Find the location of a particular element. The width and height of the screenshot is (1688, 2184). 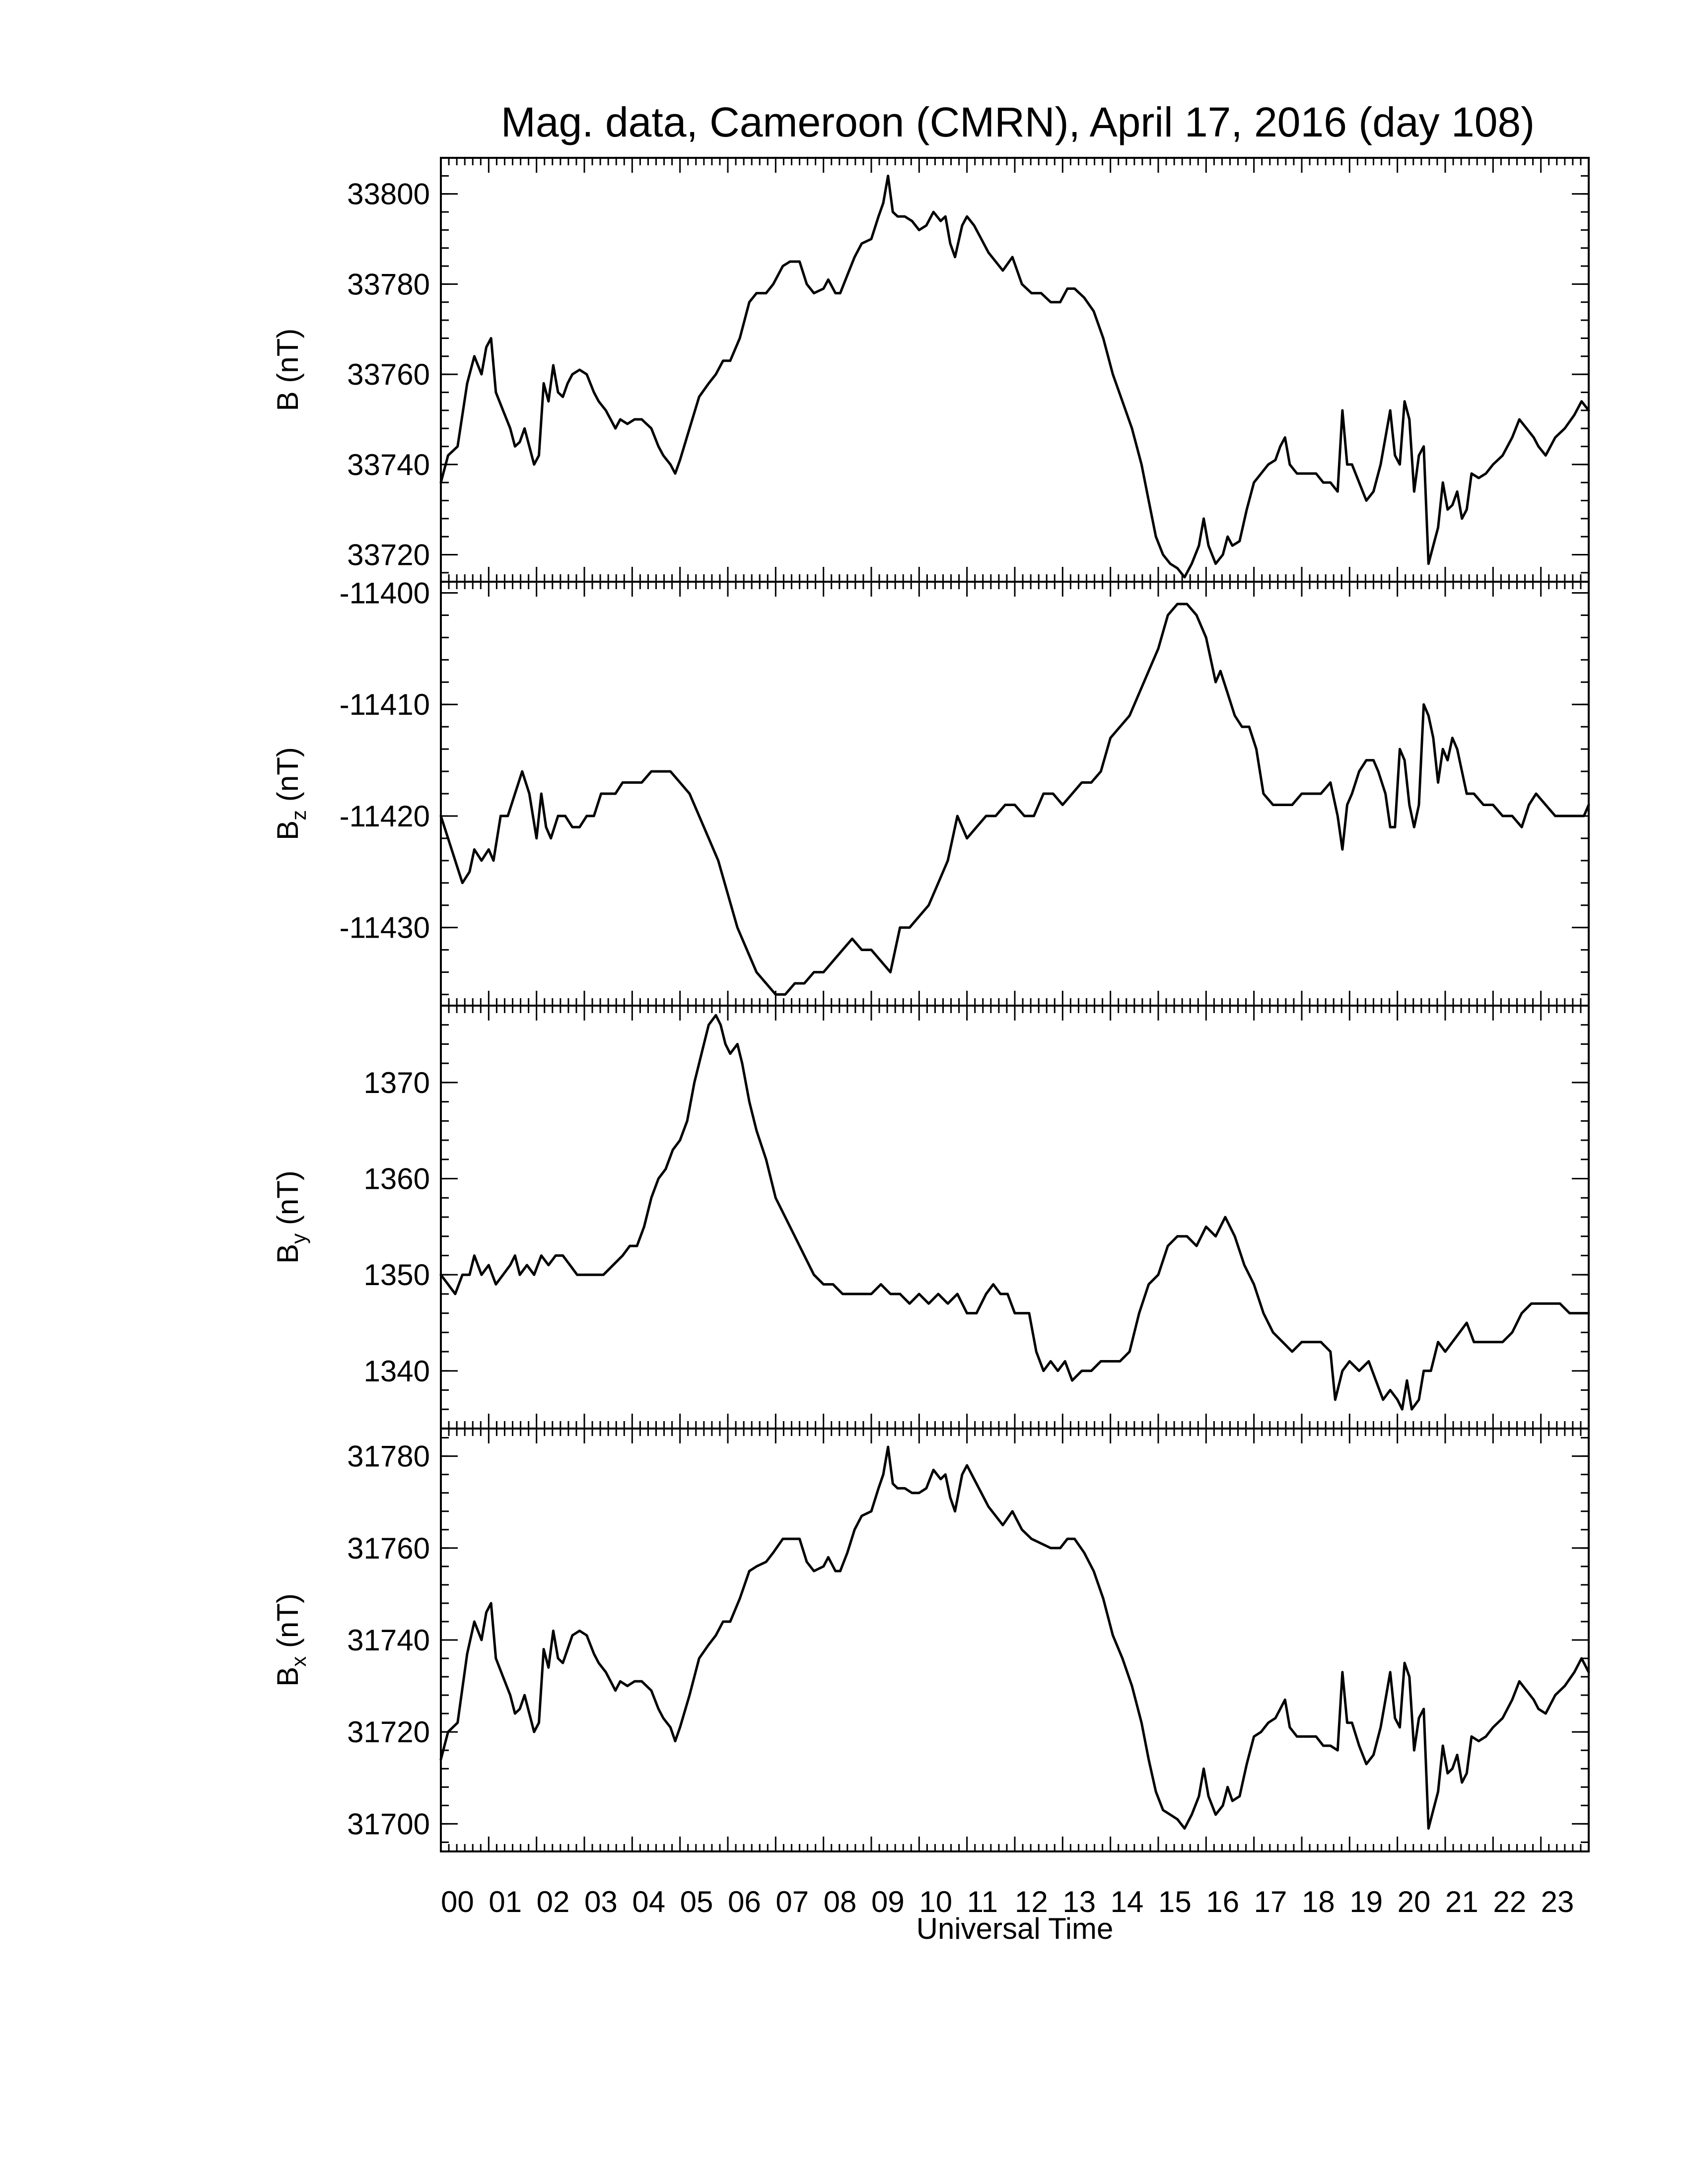

y-tick-label: 33800 is located at coordinates (388, 194).